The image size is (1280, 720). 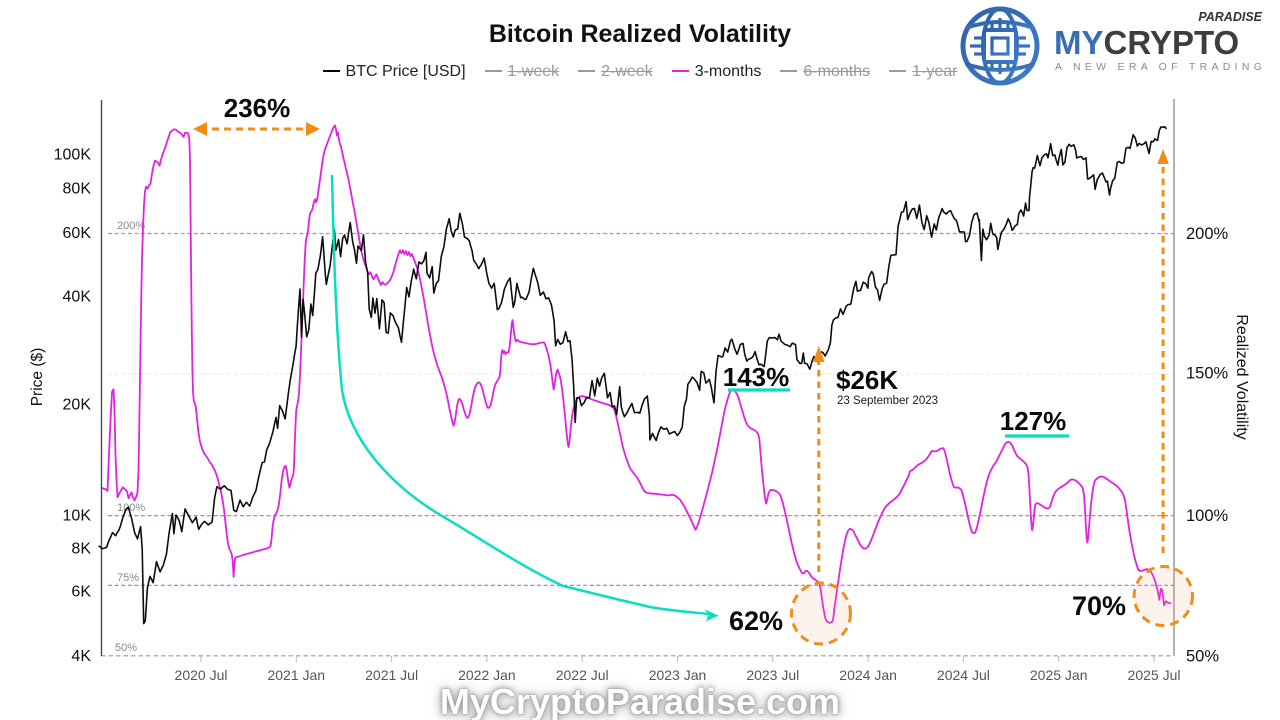 What do you see at coordinates (868, 675) in the screenshot?
I see `svg-text: 2024 Jan` at bounding box center [868, 675].